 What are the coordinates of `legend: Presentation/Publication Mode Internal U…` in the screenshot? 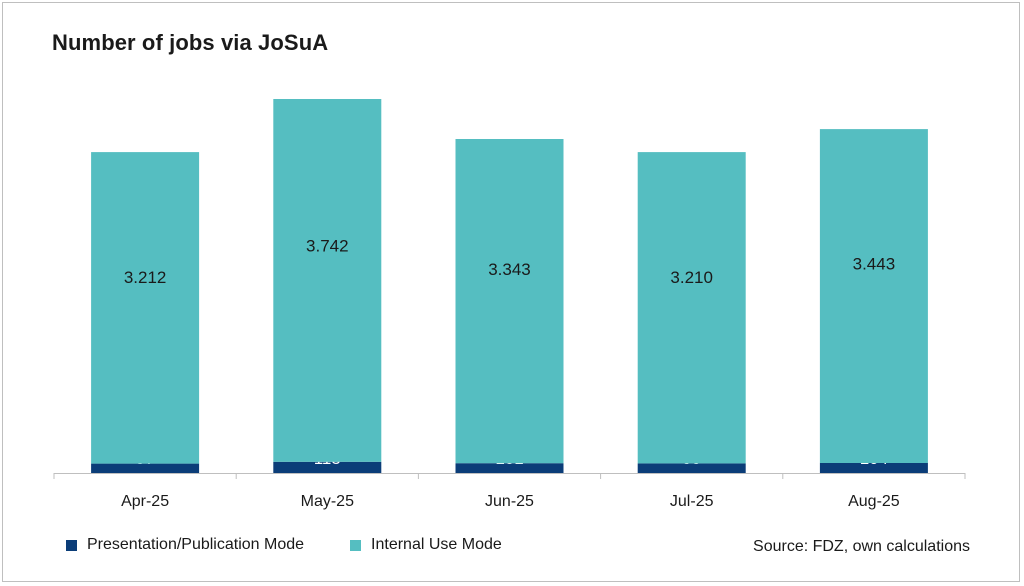 It's located at (307, 545).